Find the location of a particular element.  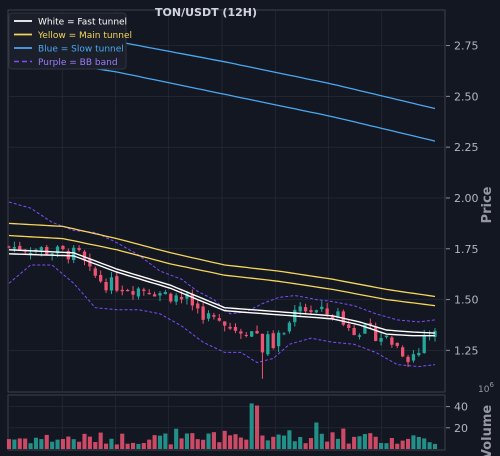

chart-title: TON/USDT (12H) is located at coordinates (206, 12).